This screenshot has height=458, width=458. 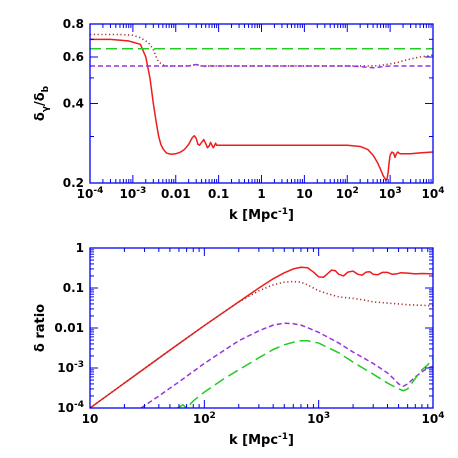 What do you see at coordinates (73, 104) in the screenshot?
I see `y-tick-label: 0.4` at bounding box center [73, 104].